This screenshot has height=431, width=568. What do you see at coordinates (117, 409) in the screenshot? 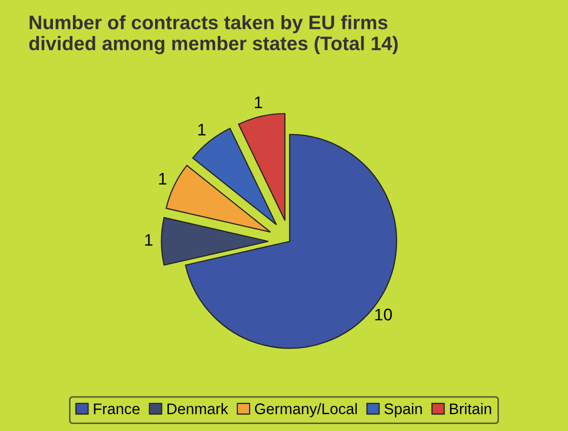
I see `legend-label: France` at bounding box center [117, 409].